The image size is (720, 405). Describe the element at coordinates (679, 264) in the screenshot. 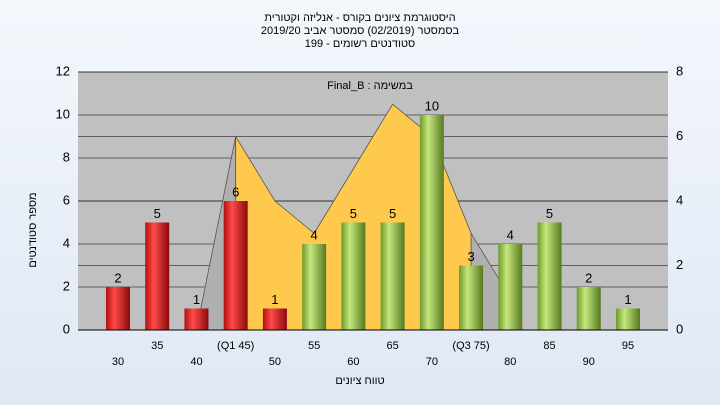

I see `y2-tick-label: 2` at that location.